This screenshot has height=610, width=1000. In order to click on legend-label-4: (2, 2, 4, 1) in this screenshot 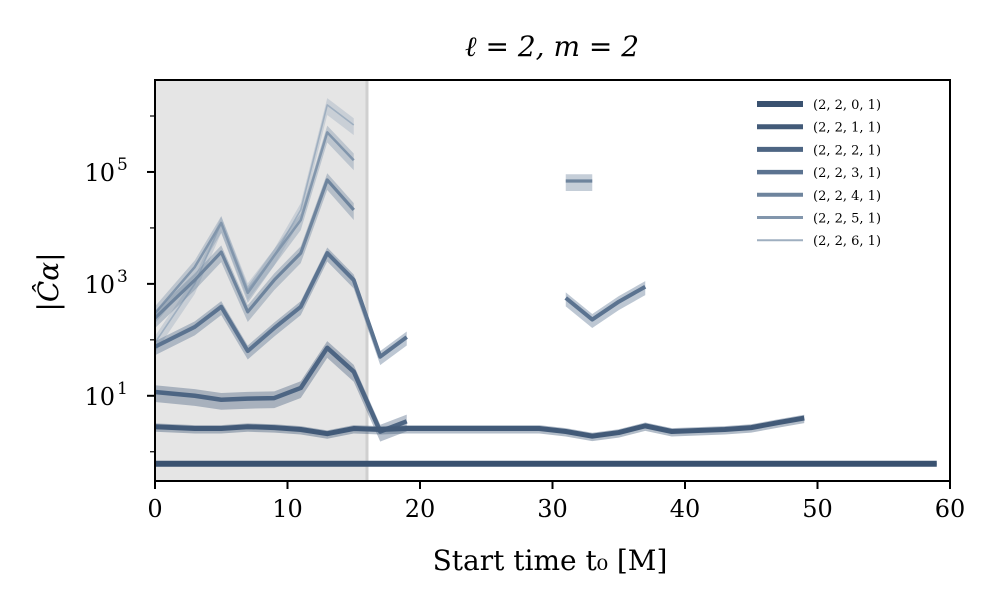, I will do `click(847, 196)`.